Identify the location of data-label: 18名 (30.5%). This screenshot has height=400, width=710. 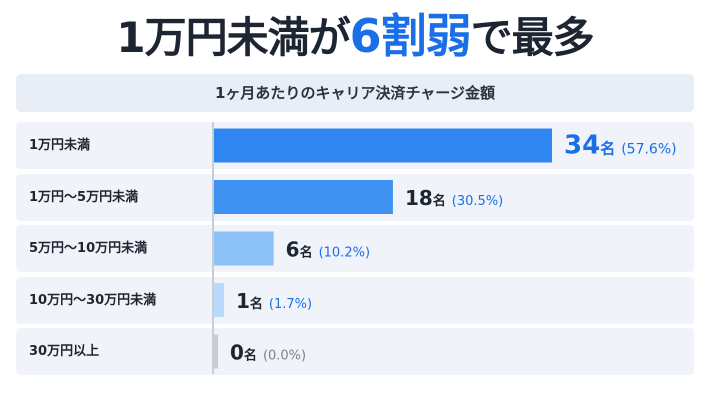
(454, 198).